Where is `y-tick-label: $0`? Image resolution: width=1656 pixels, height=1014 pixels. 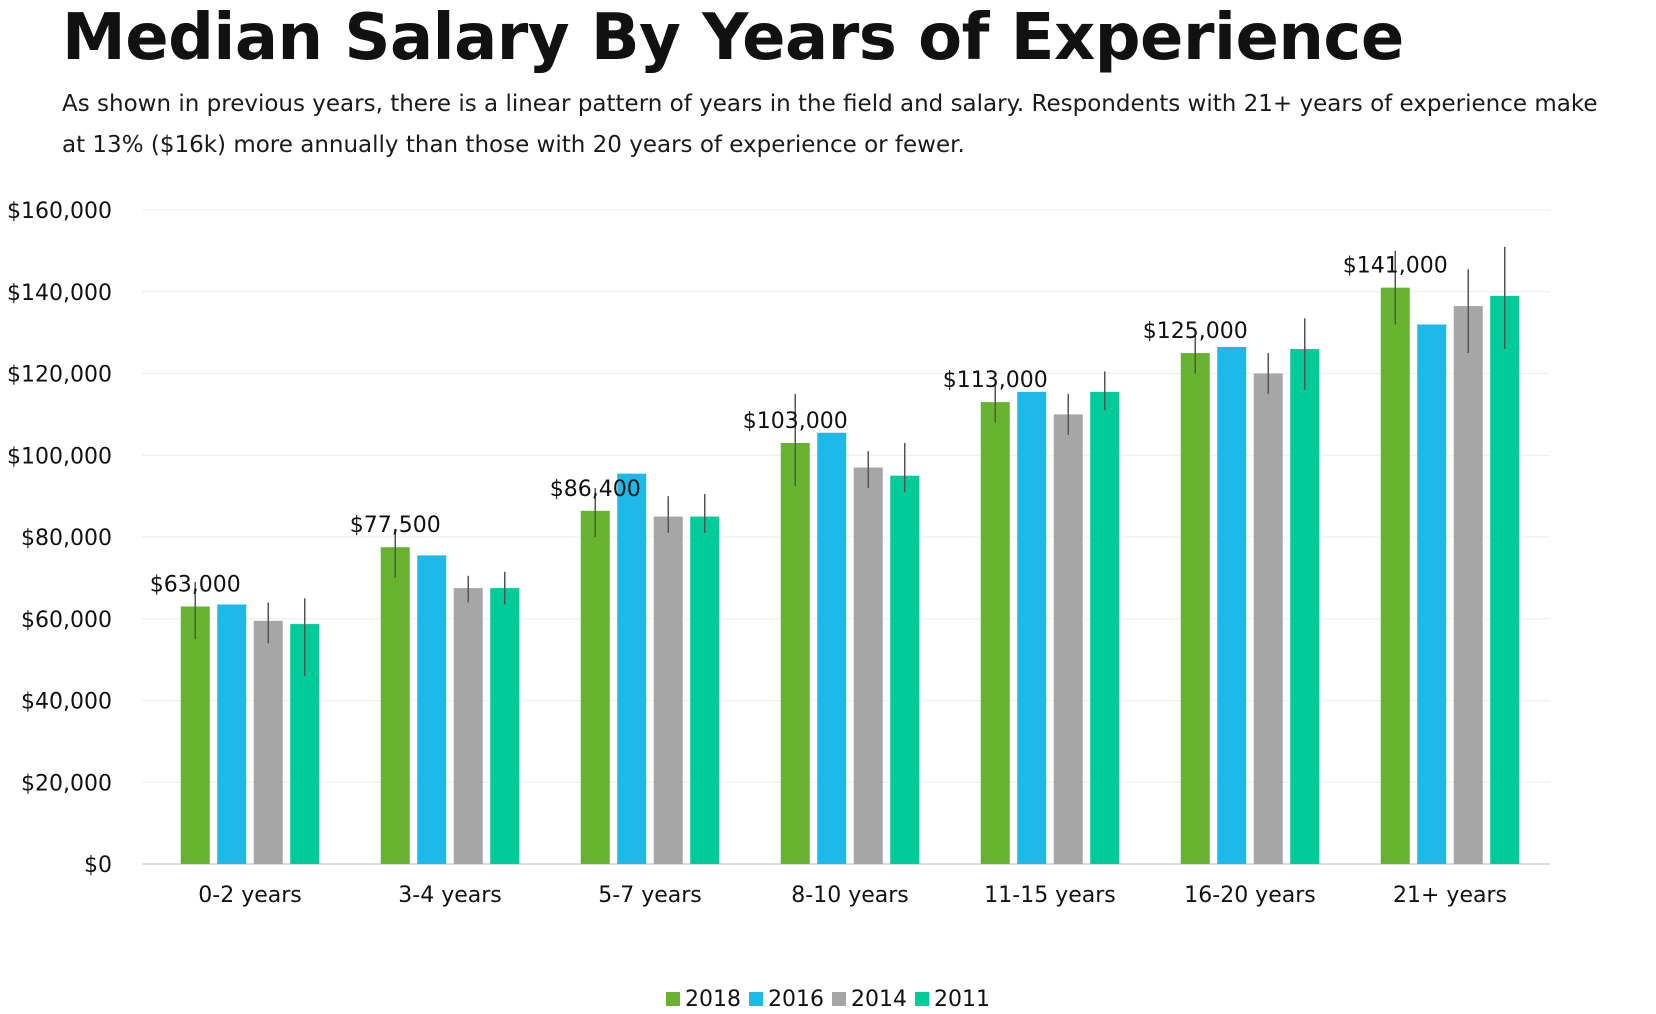
y-tick-label: $0 is located at coordinates (98, 865).